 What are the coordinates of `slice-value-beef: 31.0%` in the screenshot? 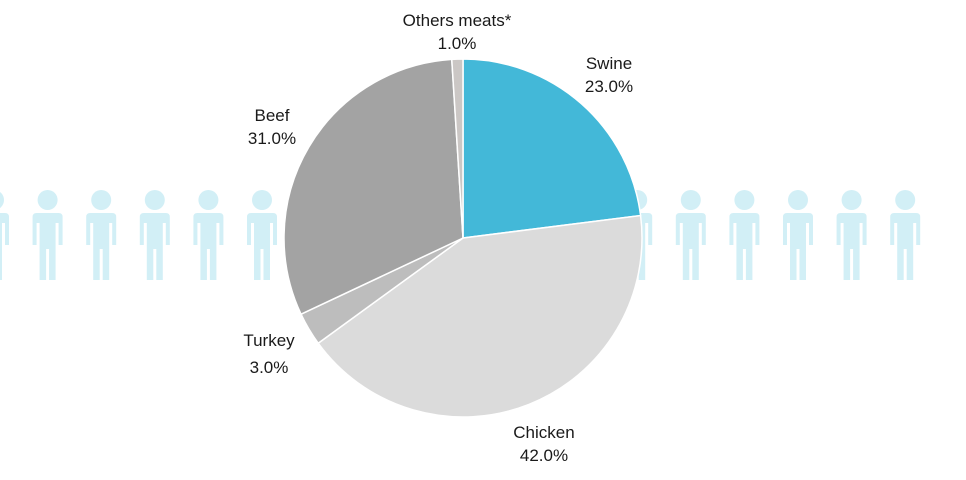 It's located at (272, 138).